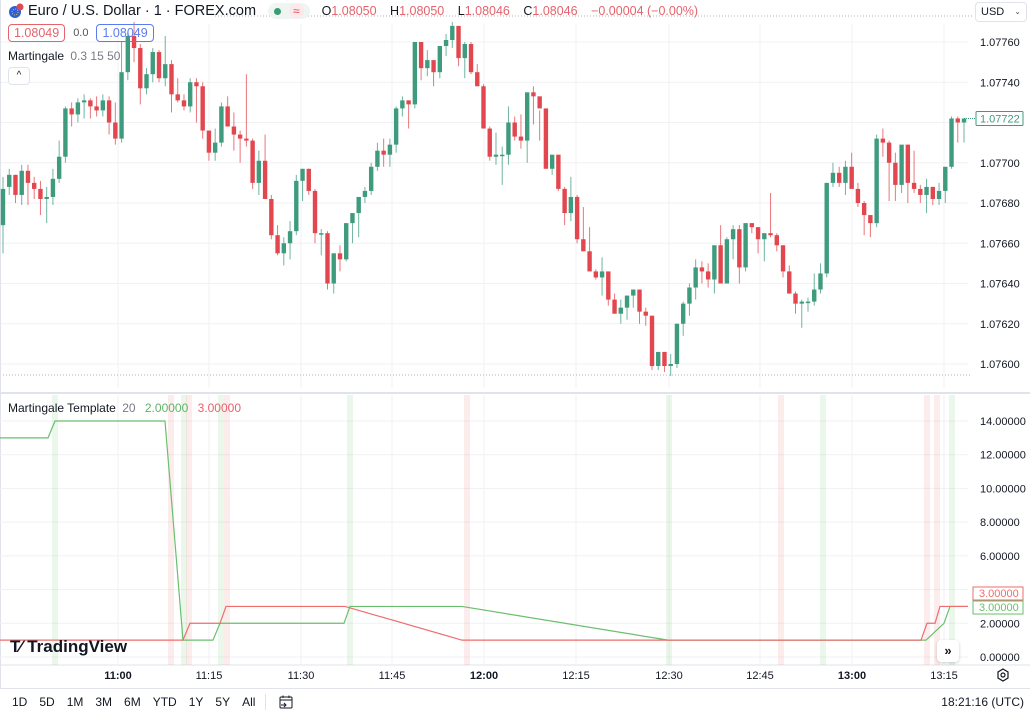 The width and height of the screenshot is (1030, 714). I want to click on svg-text: 1.07760, so click(1000, 43).